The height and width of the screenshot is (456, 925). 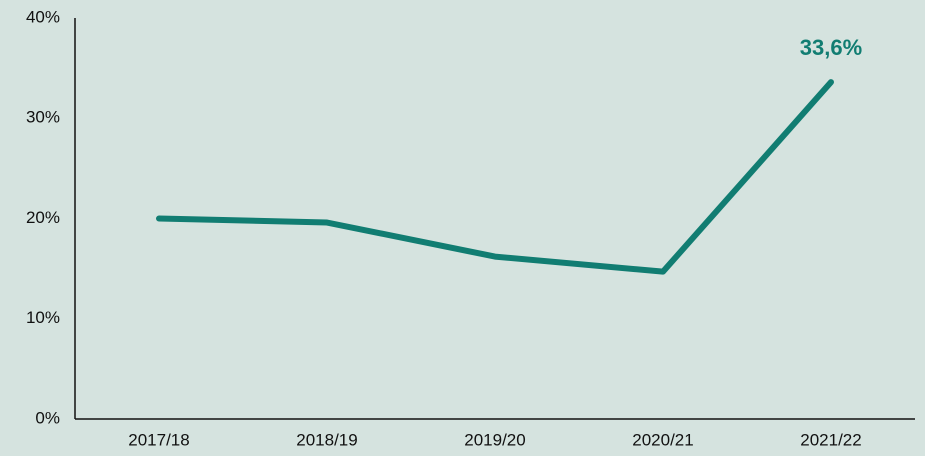 What do you see at coordinates (831, 47) in the screenshot?
I see `data-label: 33,6%` at bounding box center [831, 47].